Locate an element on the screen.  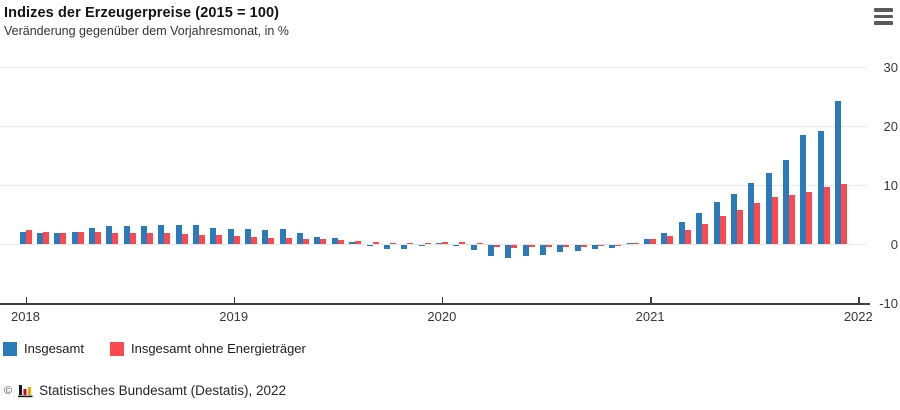
hamburger-bar is located at coordinates (883, 16).